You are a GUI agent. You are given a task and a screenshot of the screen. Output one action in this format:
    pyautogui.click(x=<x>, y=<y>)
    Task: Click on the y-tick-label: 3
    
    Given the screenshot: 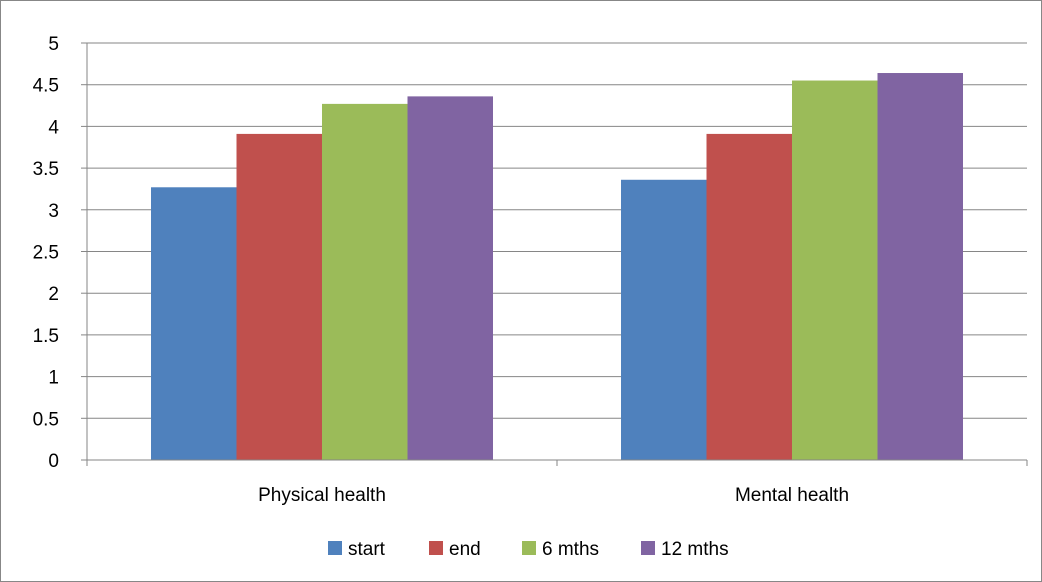 What is the action you would take?
    pyautogui.click(x=53, y=211)
    